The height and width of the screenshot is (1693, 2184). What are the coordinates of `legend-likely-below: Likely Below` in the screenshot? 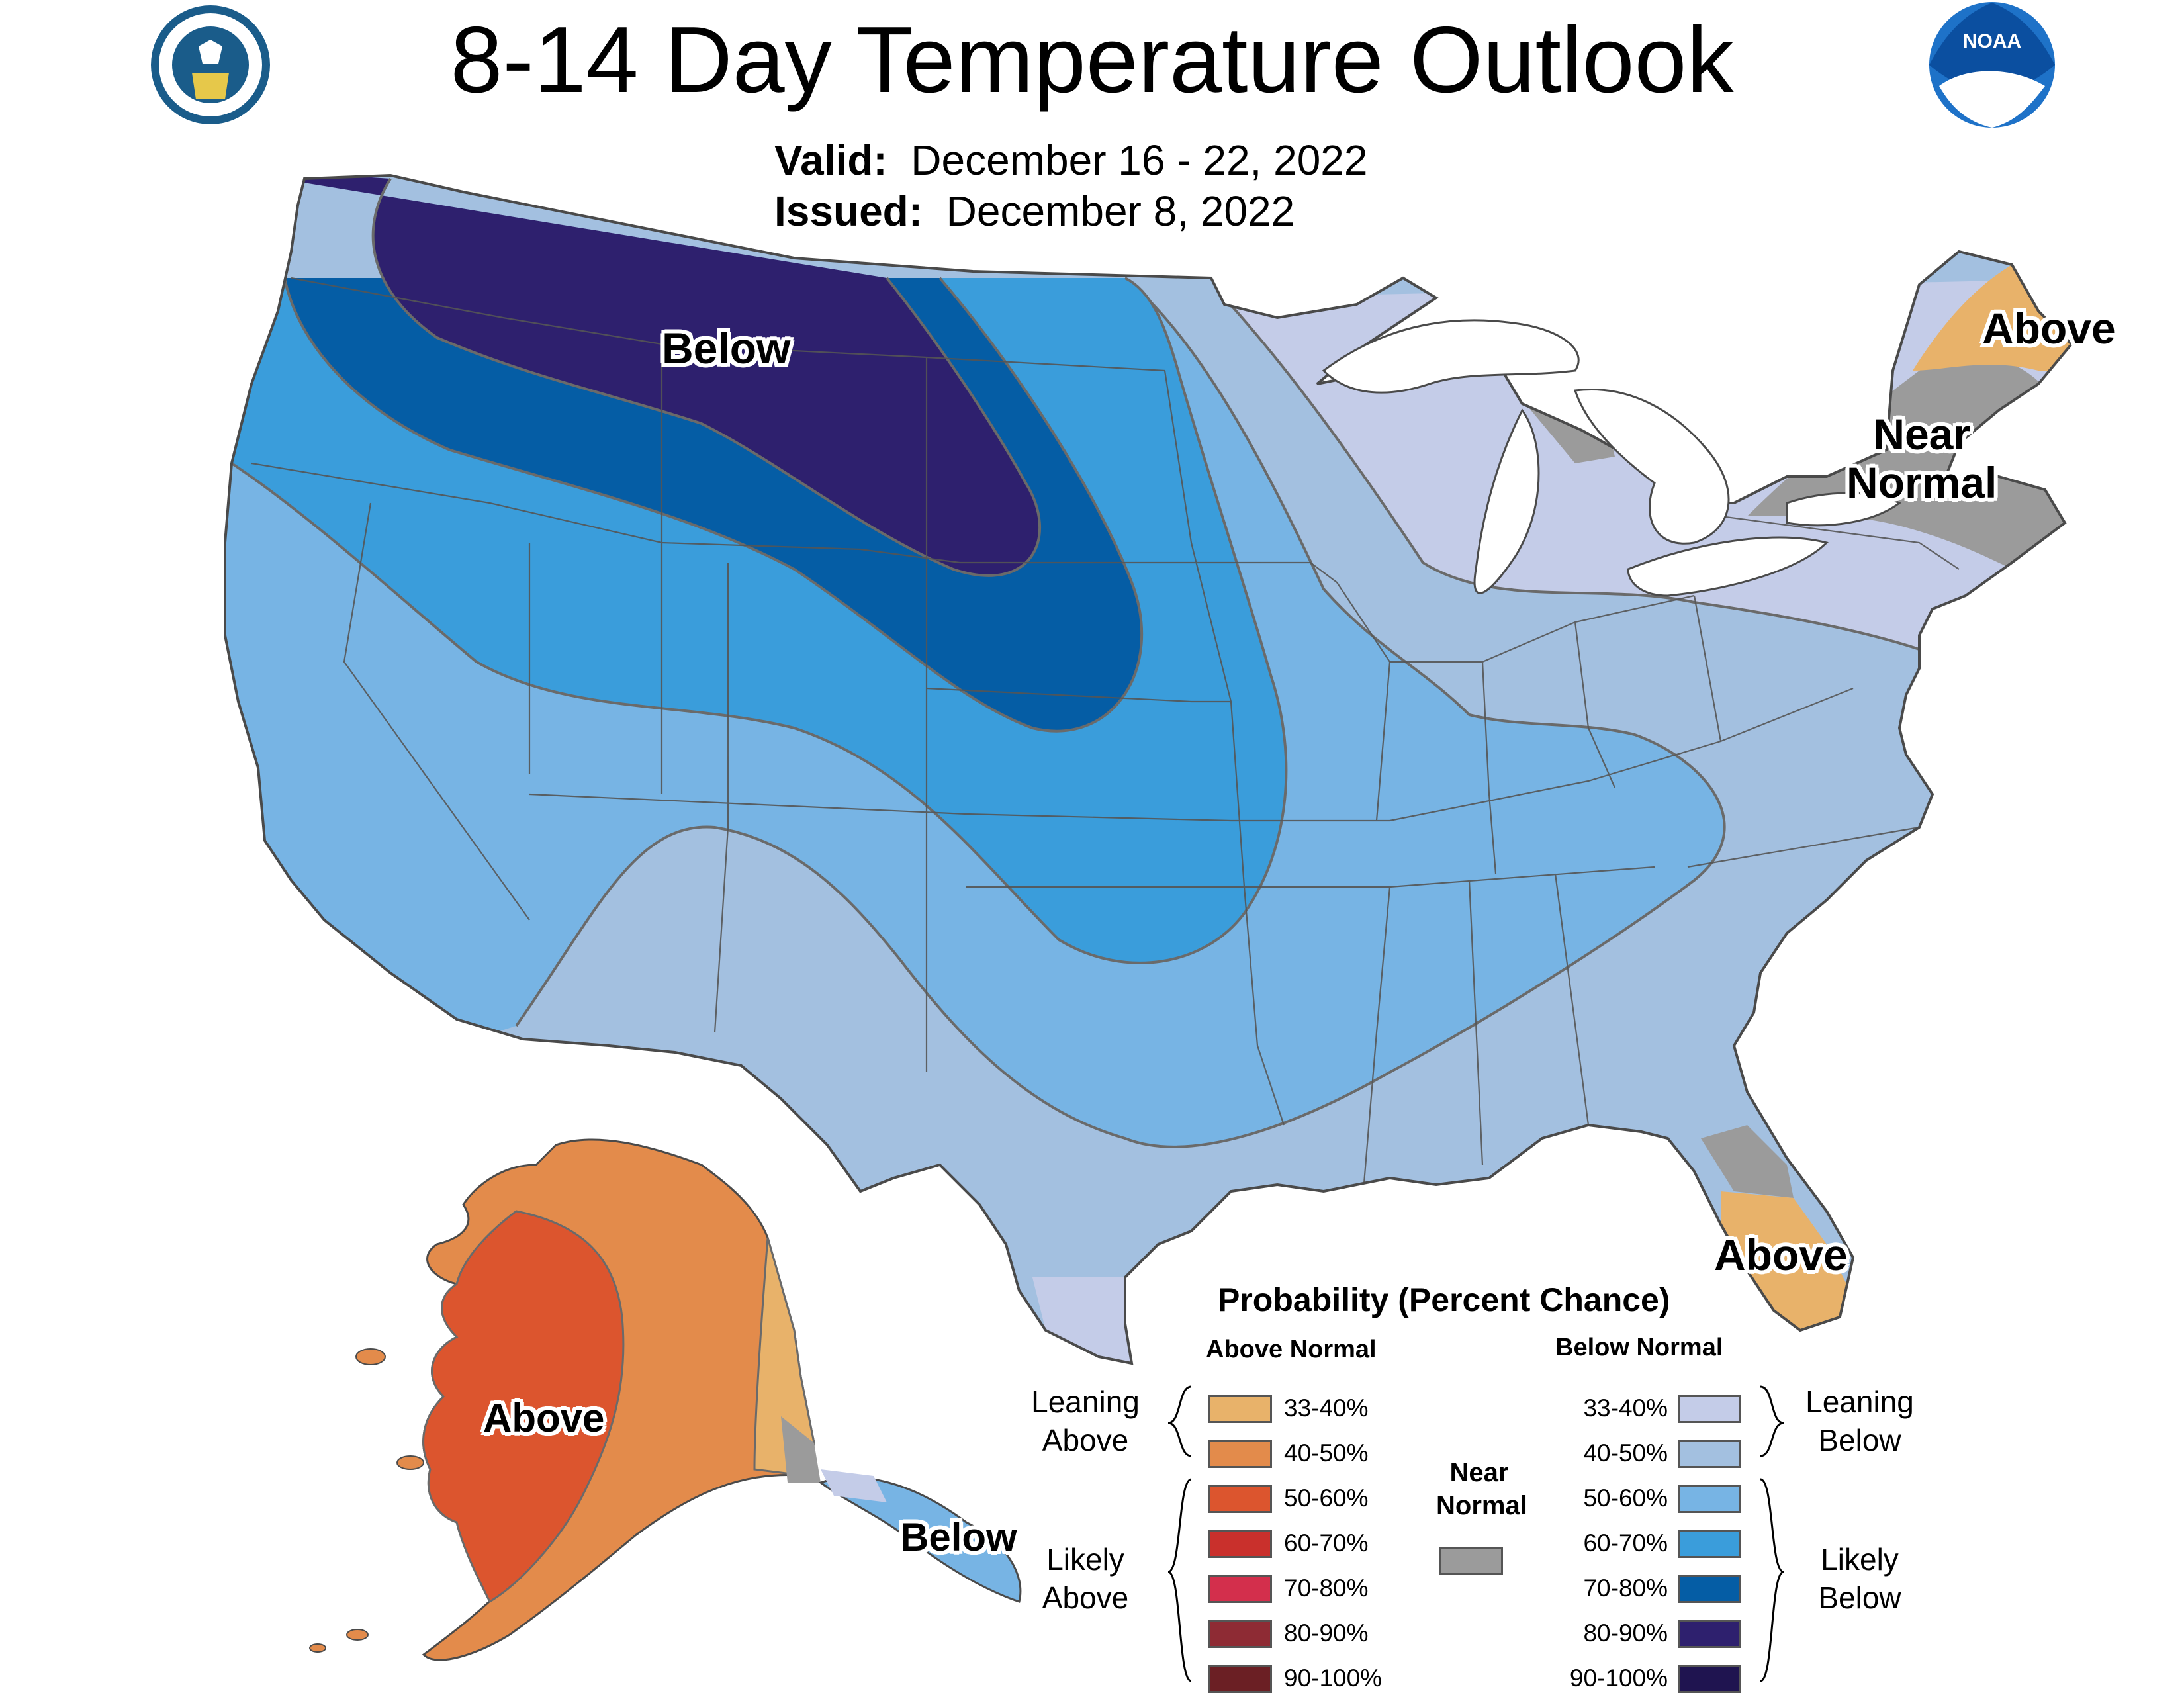 It's located at (1860, 1578).